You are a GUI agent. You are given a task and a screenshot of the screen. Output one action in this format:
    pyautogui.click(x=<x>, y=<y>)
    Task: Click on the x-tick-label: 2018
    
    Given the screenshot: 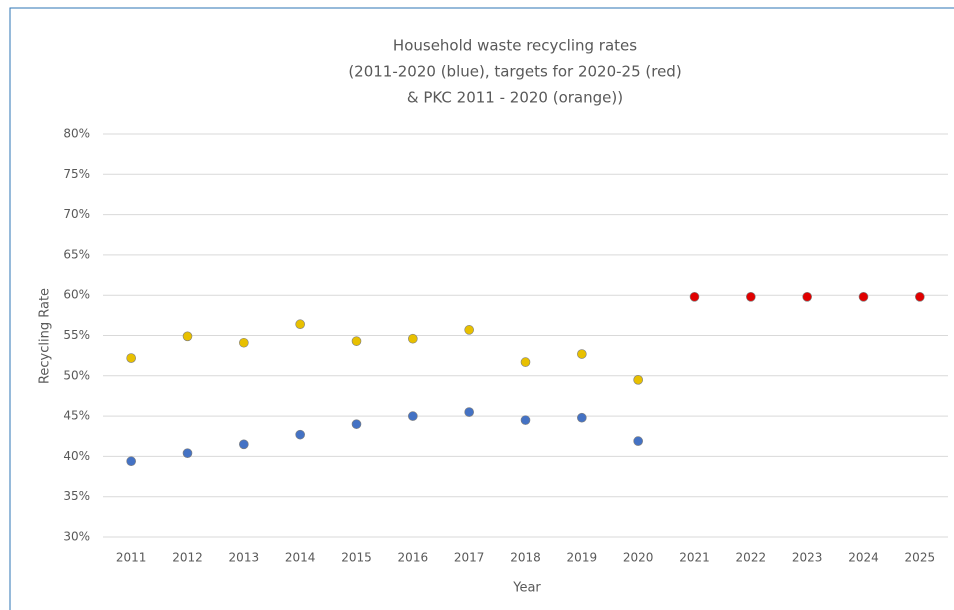 What is the action you would take?
    pyautogui.click(x=525, y=558)
    